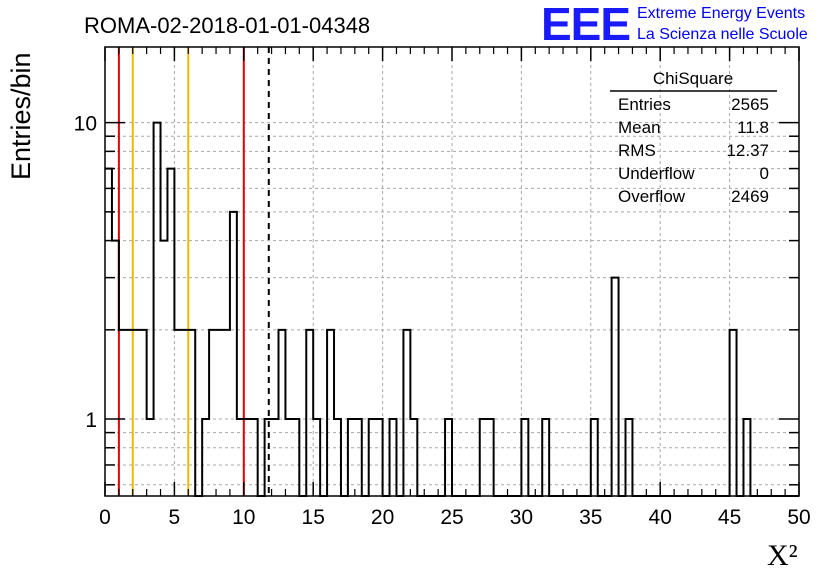 The image size is (836, 572). I want to click on x-tick-label: 15, so click(313, 517).